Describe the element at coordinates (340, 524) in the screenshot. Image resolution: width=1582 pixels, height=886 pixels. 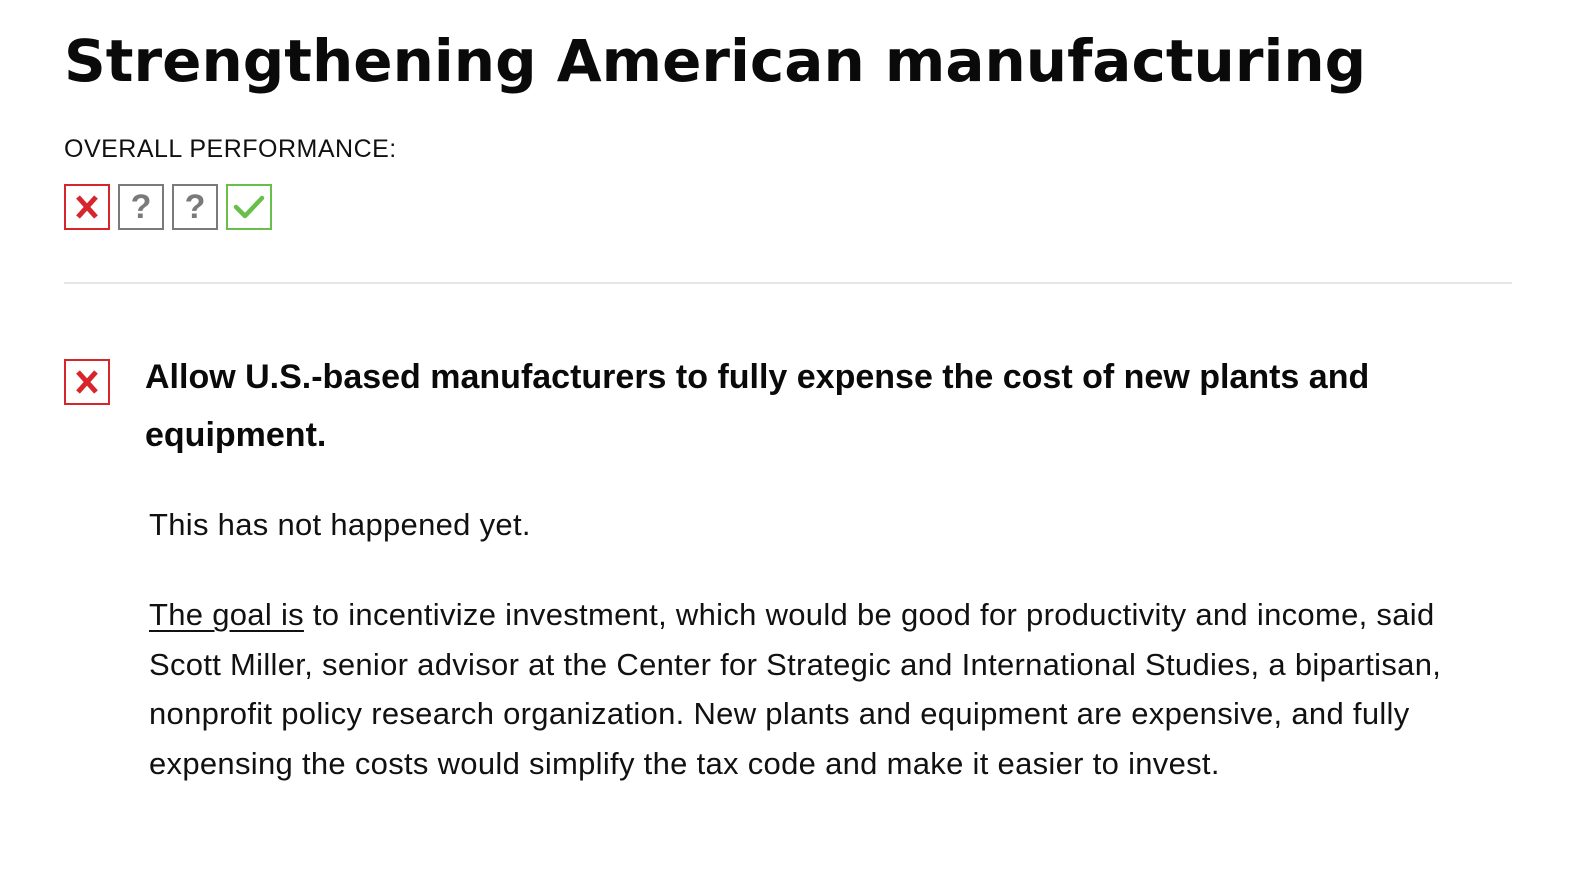
I see `promise-status-text: This has not happened yet.` at that location.